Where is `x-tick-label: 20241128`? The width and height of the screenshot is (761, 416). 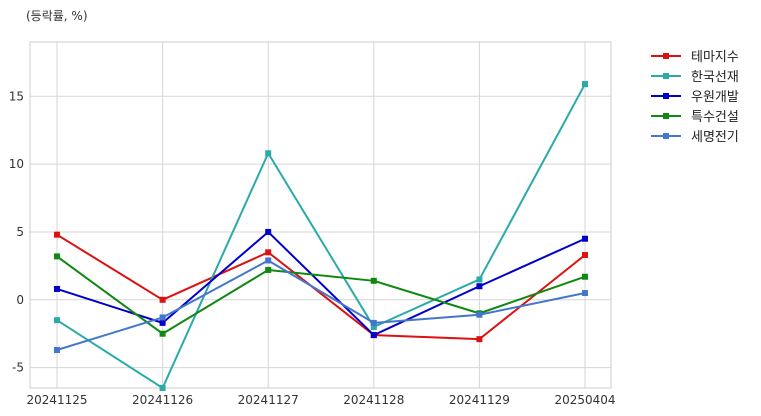
x-tick-label: 20241128 is located at coordinates (373, 400).